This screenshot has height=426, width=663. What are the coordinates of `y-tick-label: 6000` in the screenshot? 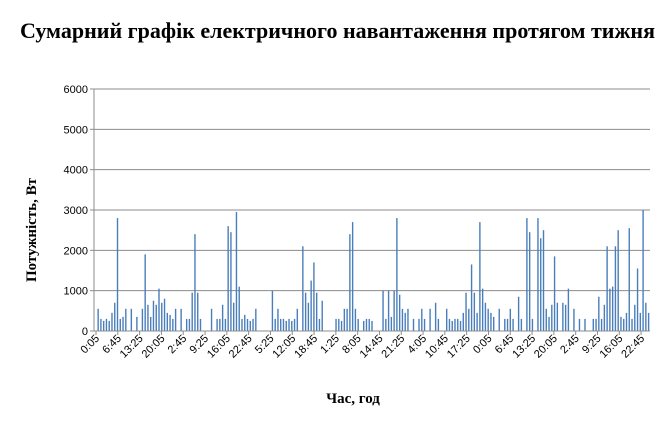 It's located at (76, 90).